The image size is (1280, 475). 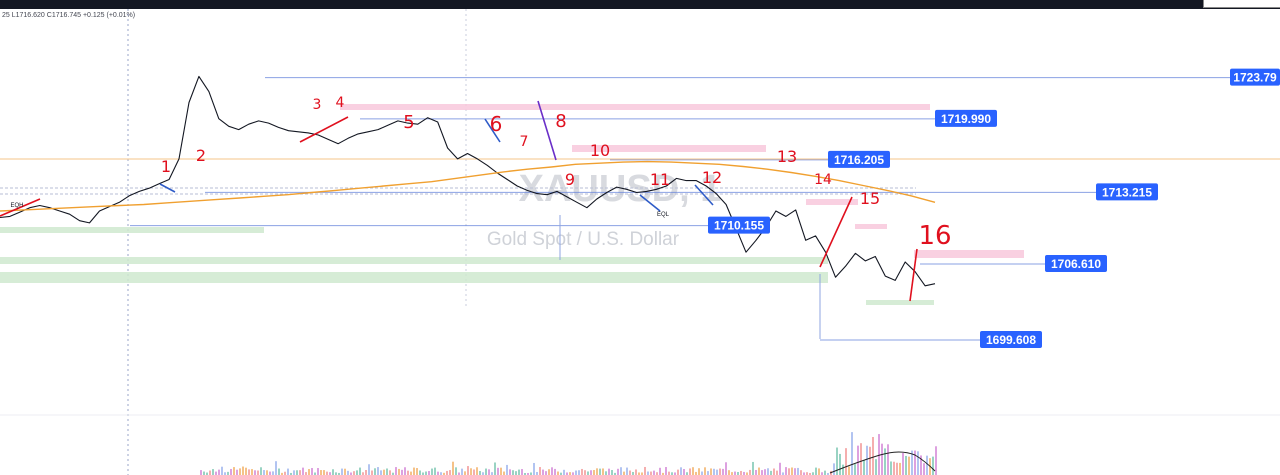 I want to click on volume-ma-line, so click(x=882, y=462).